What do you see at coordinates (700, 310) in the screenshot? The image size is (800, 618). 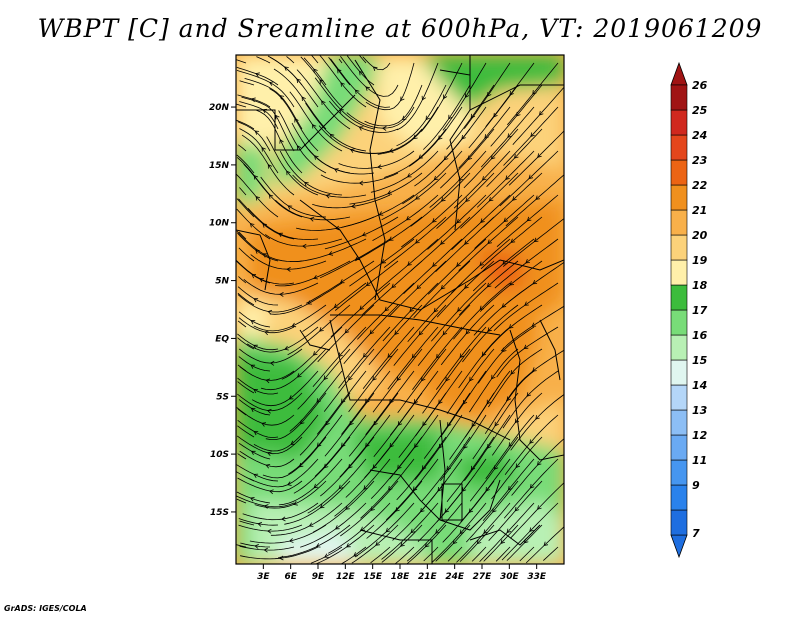 I see `colorbar-label: 17` at bounding box center [700, 310].